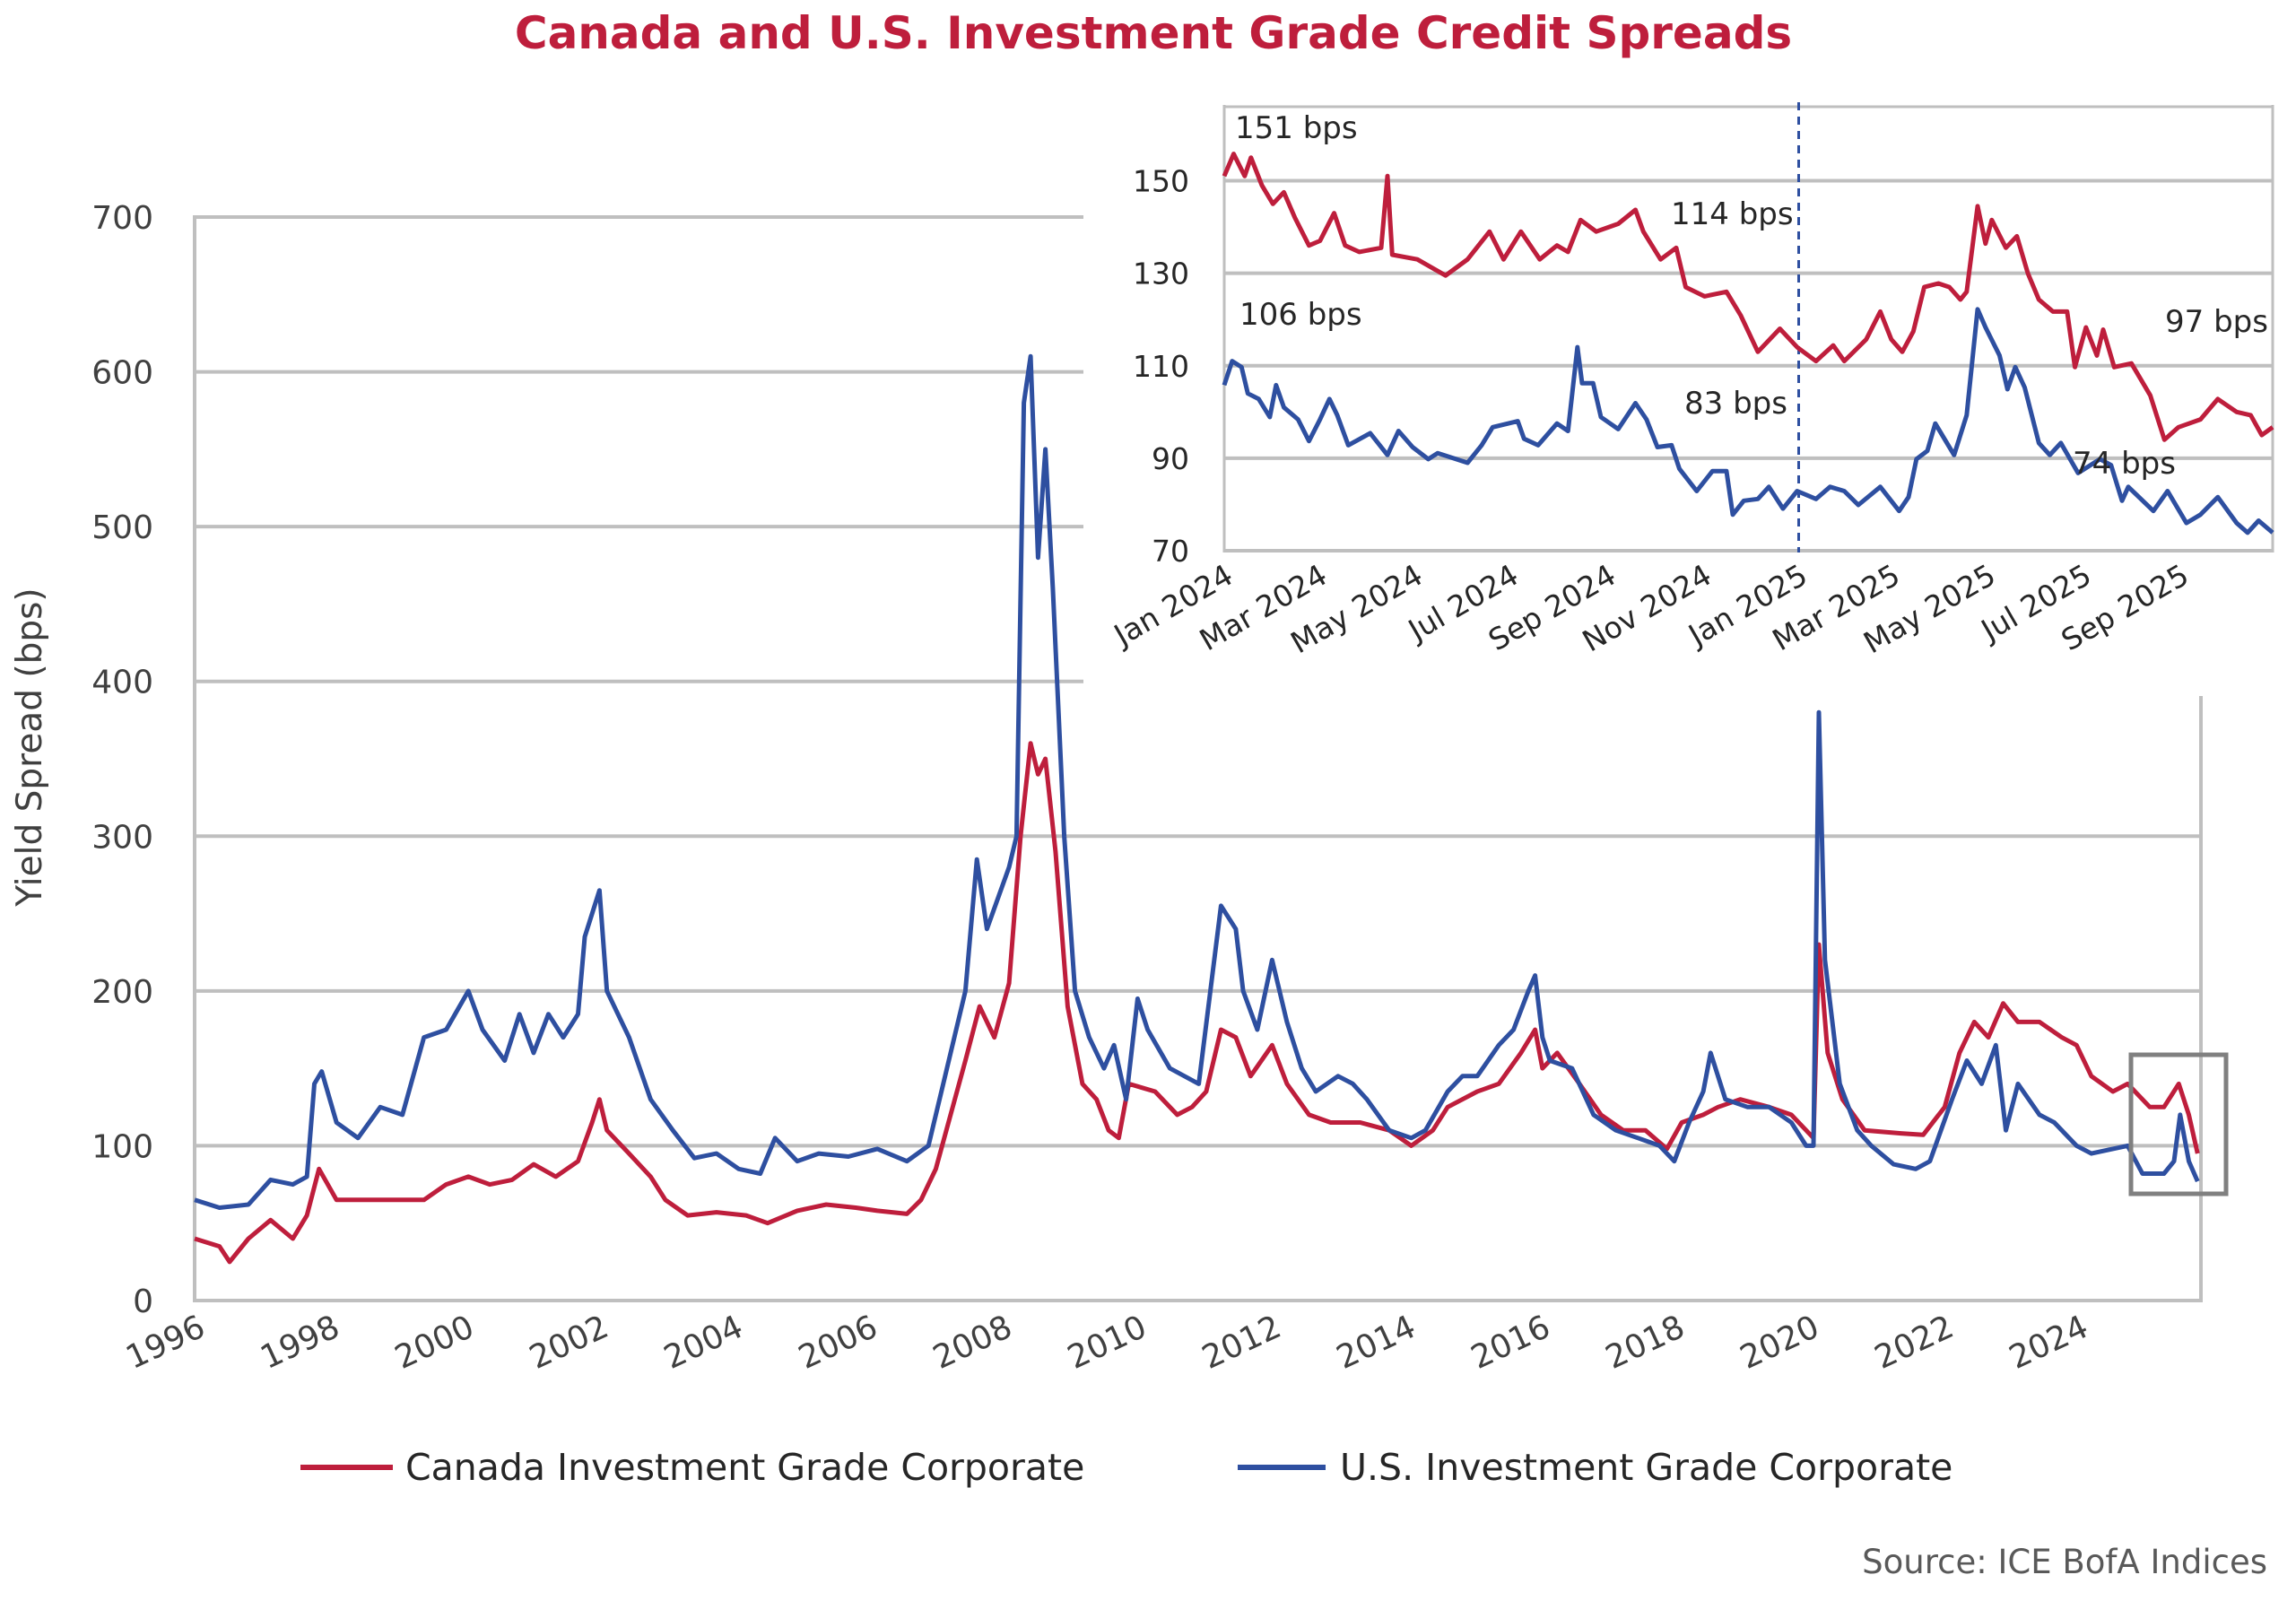 Image resolution: width=2296 pixels, height=1601 pixels. I want to click on main-x-tick-2024: 2024, so click(2048, 1343).